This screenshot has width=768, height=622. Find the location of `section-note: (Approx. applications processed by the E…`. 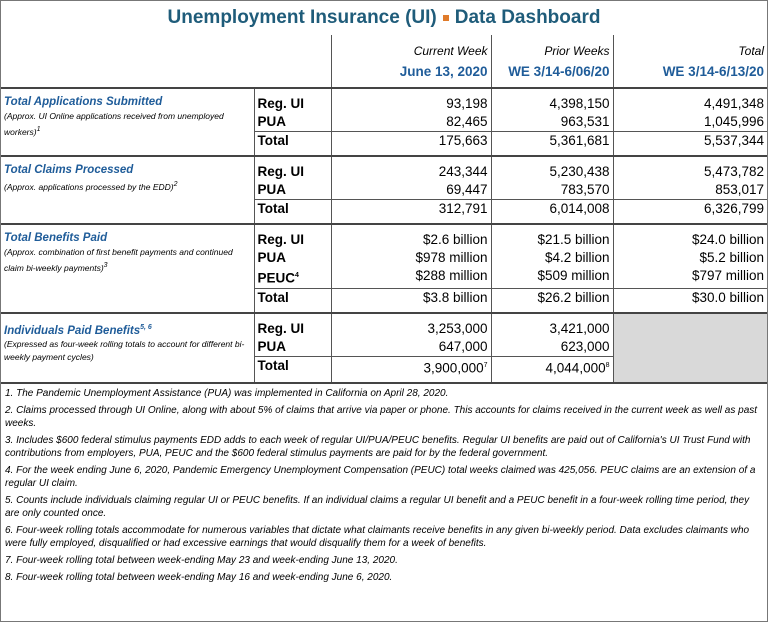

section-note: (Approx. applications processed by the E… is located at coordinates (127, 186).